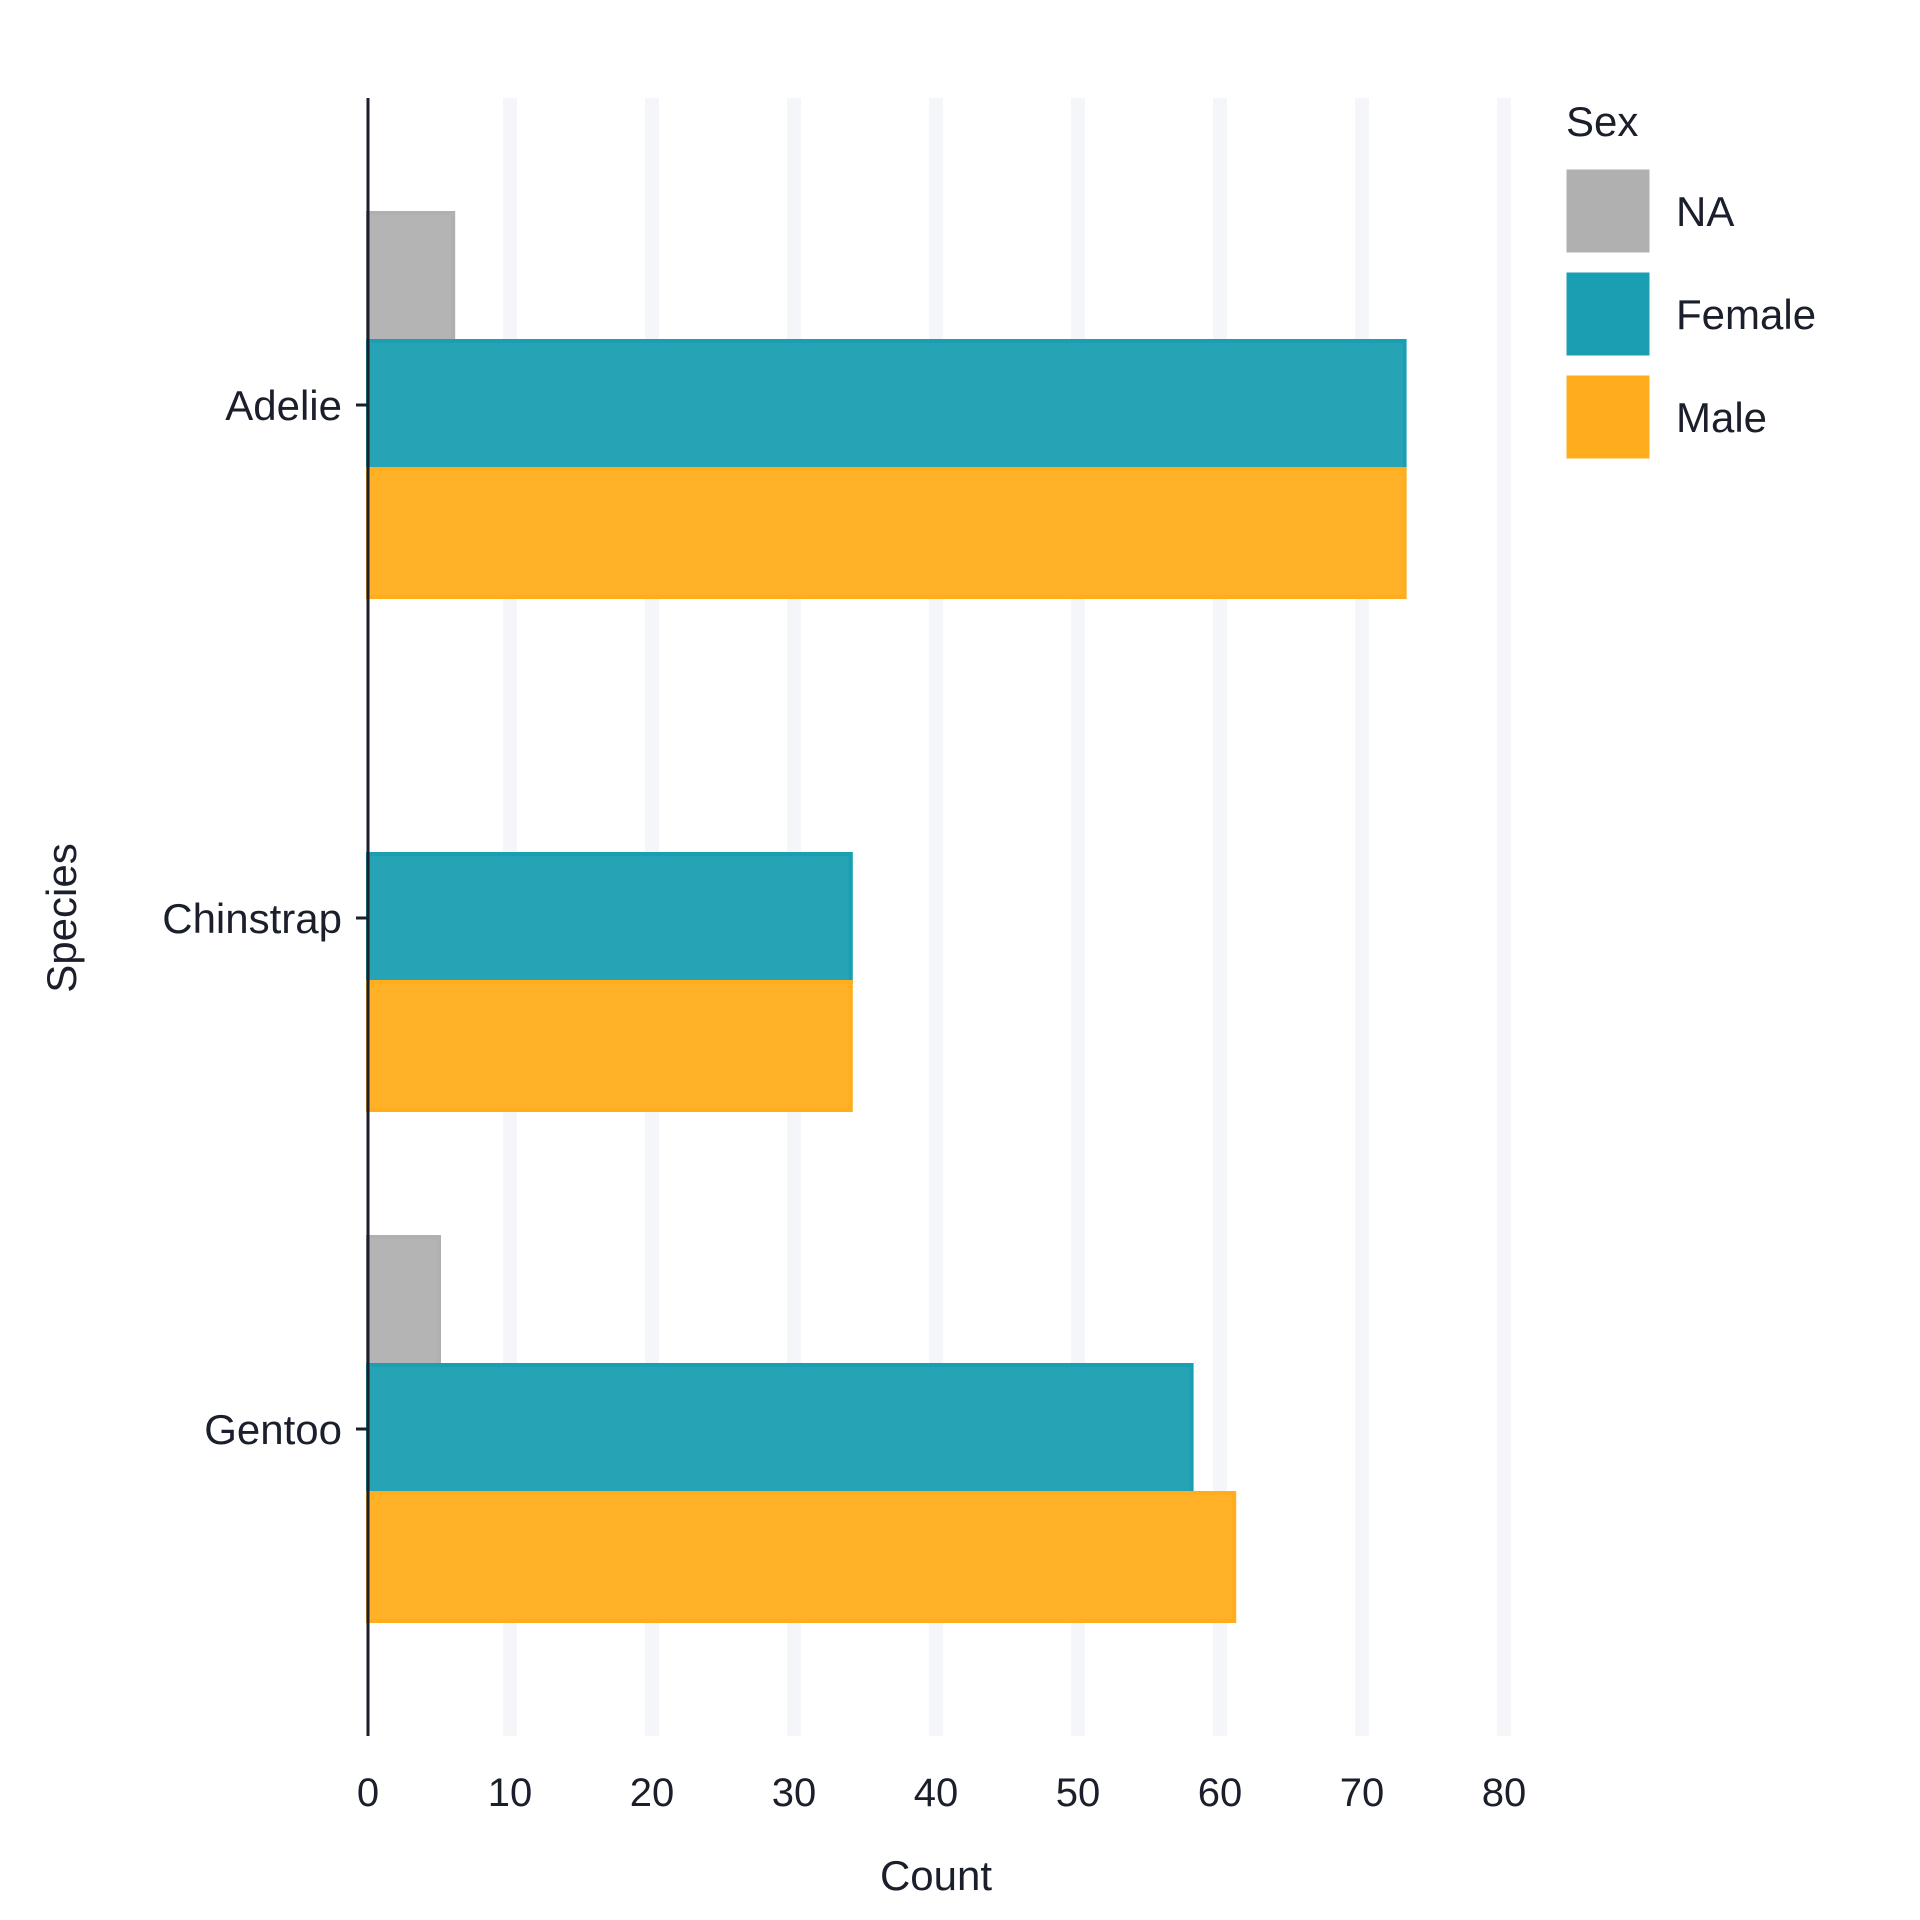  What do you see at coordinates (936, 1875) in the screenshot?
I see `x-axis-title: Count` at bounding box center [936, 1875].